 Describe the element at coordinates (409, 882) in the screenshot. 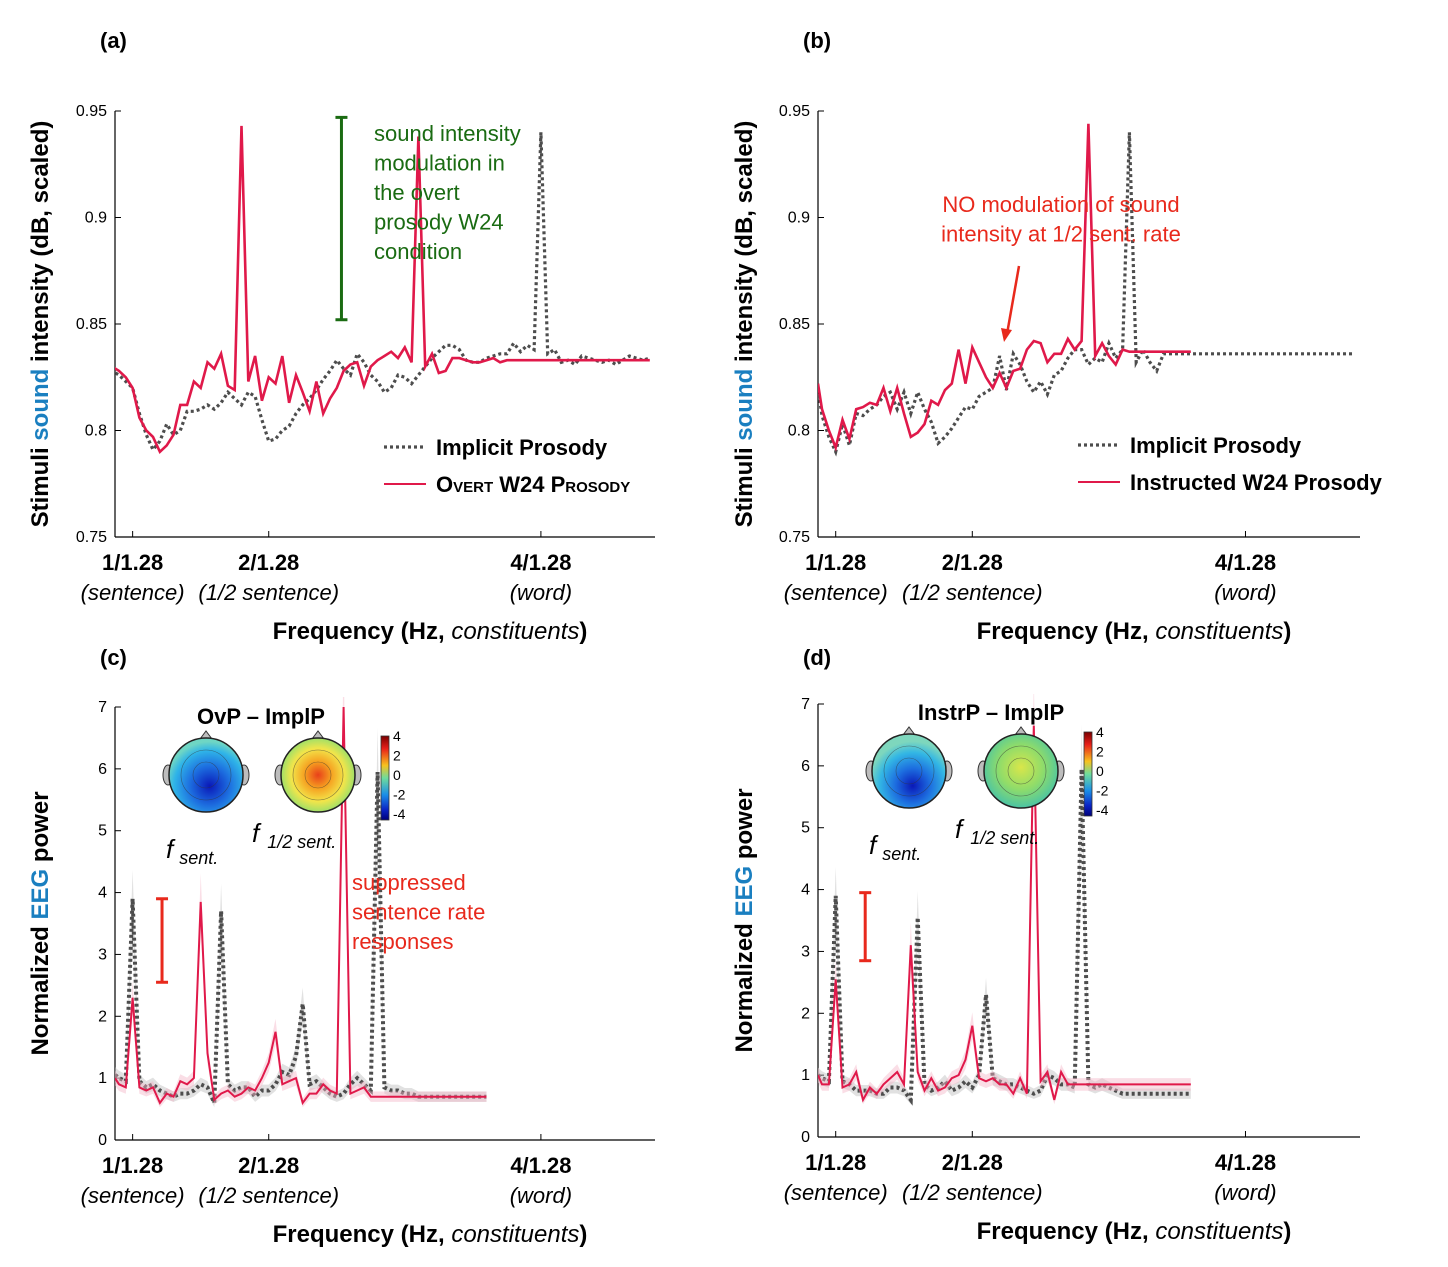

I see `annotation-line: suppressed` at that location.